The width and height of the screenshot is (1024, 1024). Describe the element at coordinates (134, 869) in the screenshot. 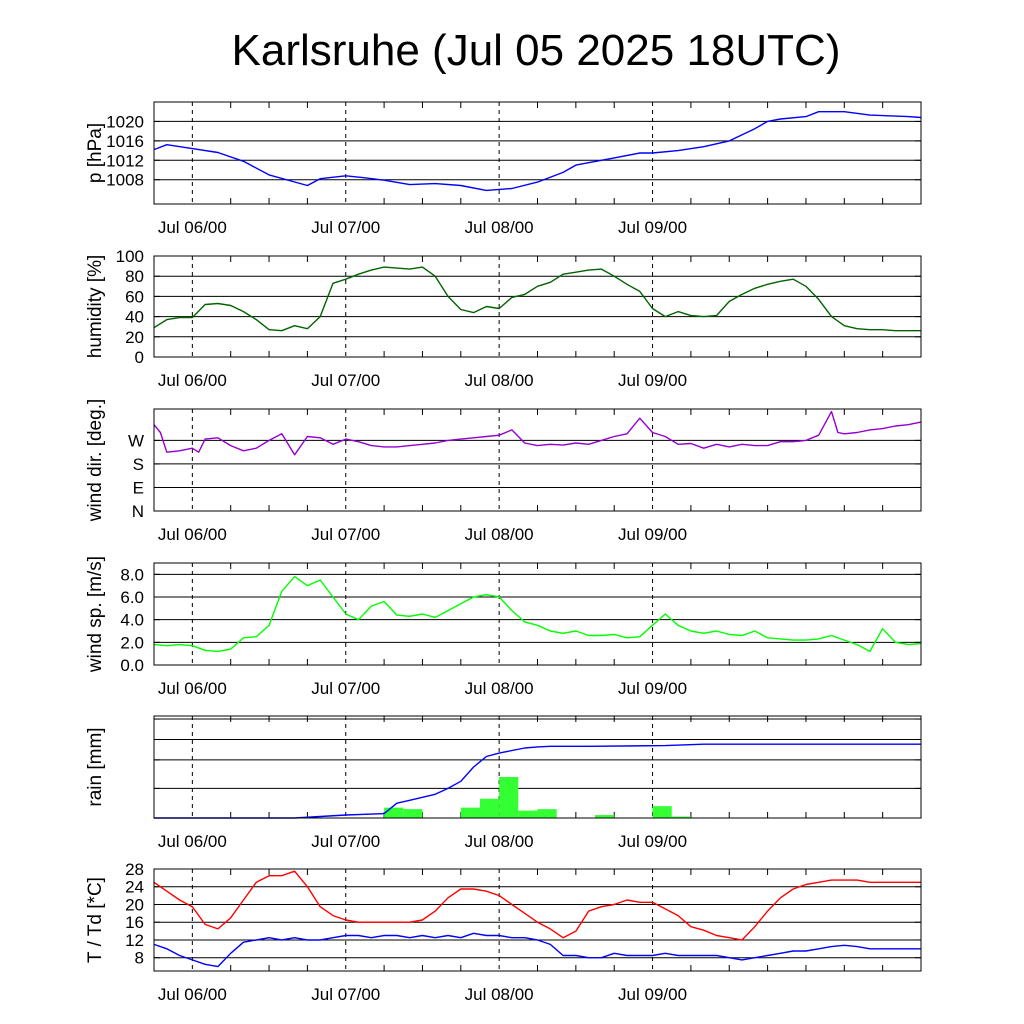

I see `y-tick-label: 28` at that location.